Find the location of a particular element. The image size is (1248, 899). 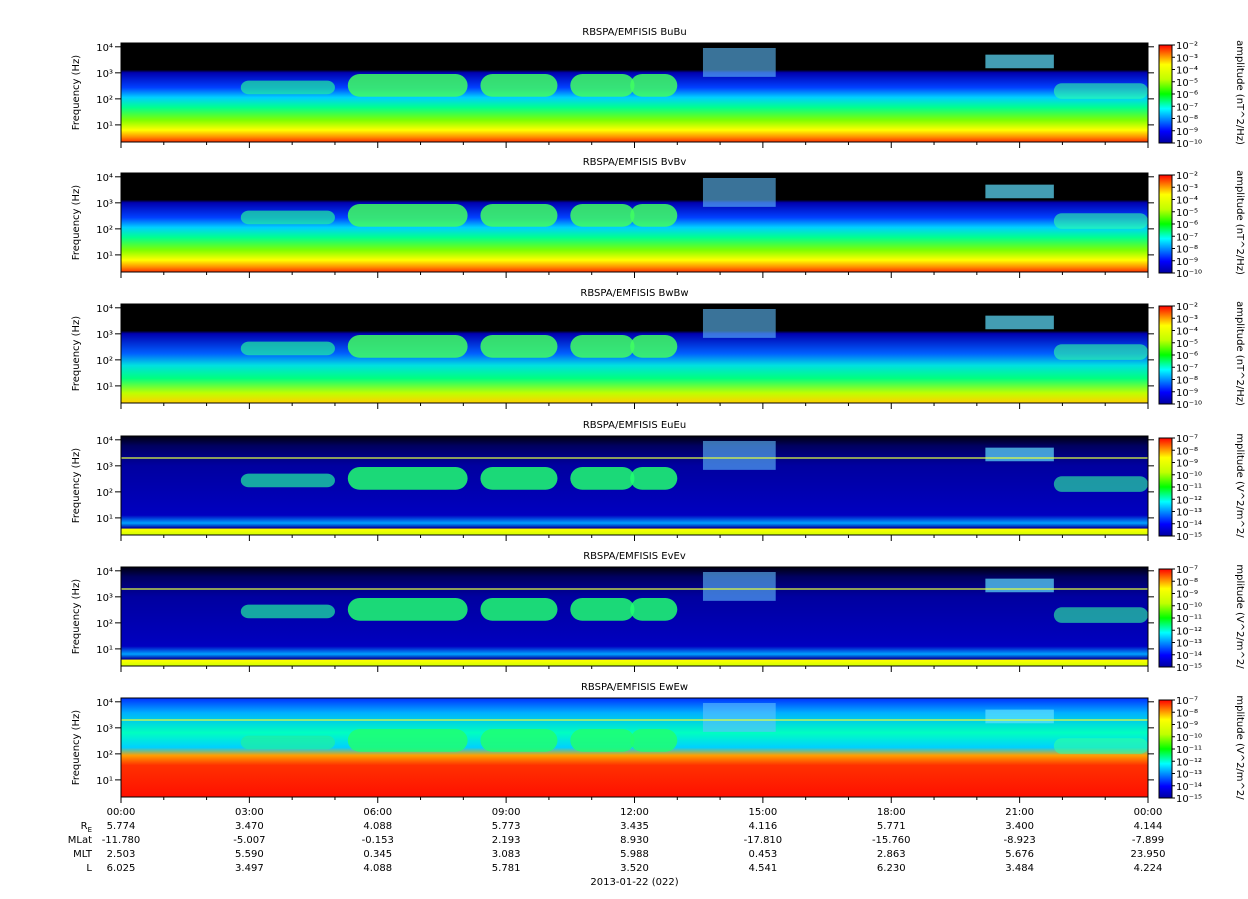

x-tick-label: 06:00 is located at coordinates (377, 812).